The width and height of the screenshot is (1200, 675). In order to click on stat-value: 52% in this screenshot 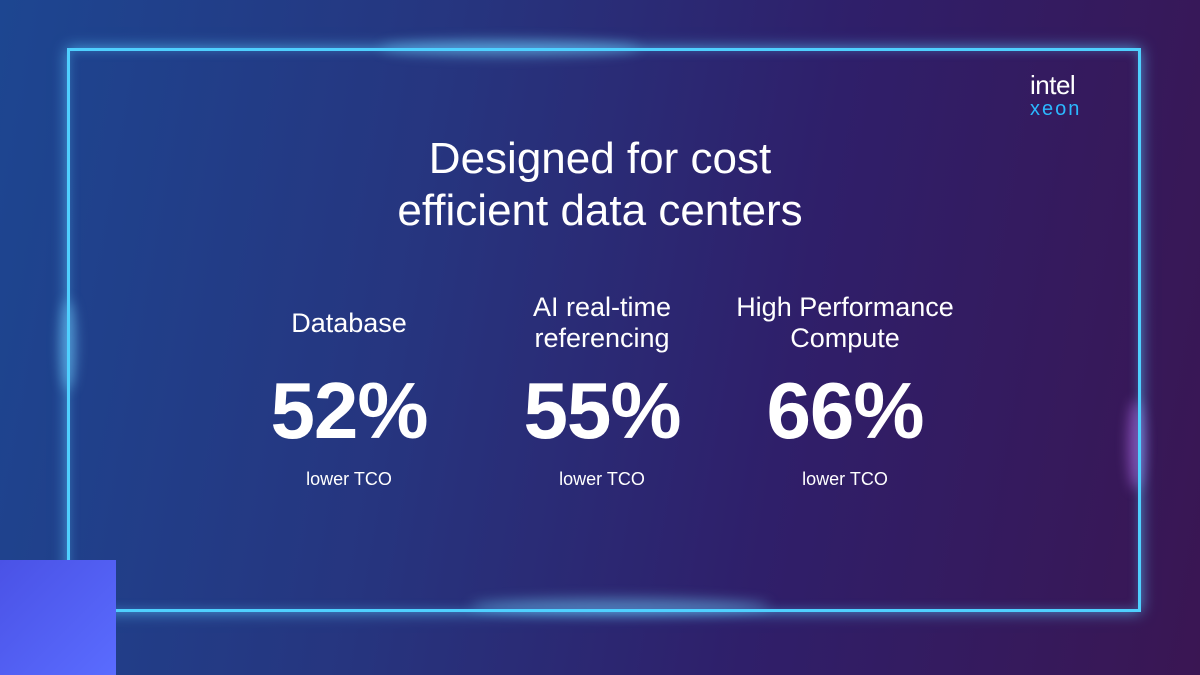, I will do `click(349, 410)`.